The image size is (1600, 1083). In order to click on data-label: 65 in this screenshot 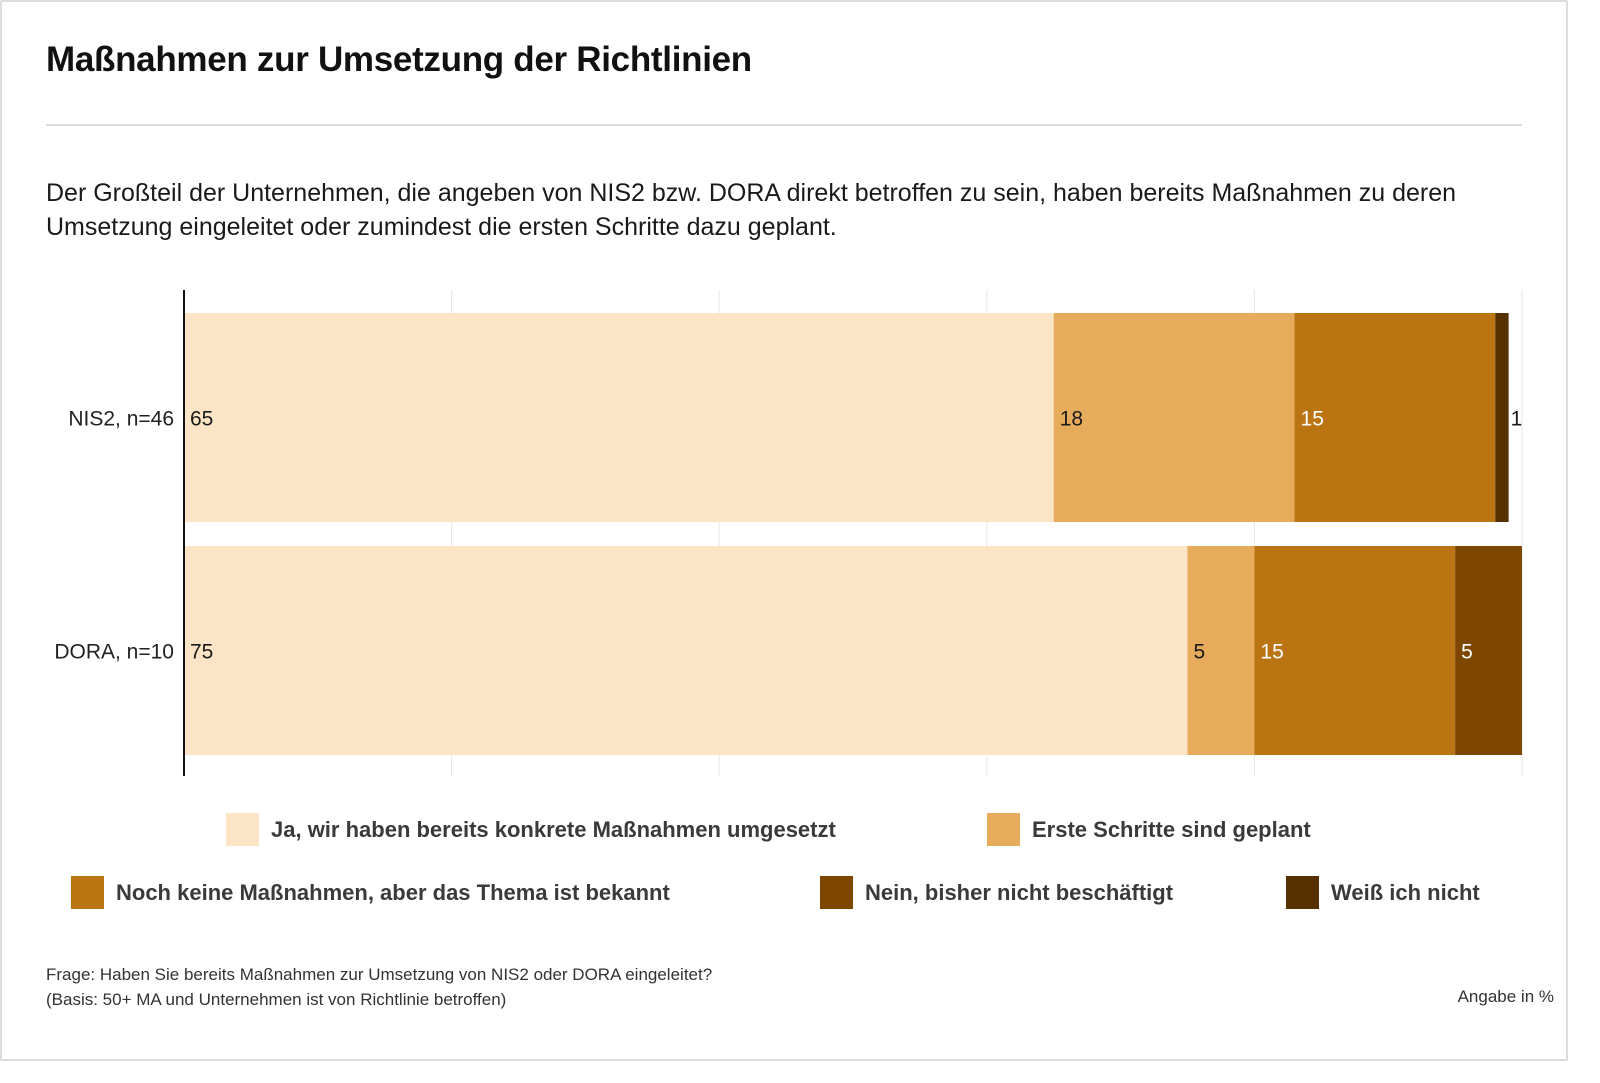, I will do `click(201, 419)`.